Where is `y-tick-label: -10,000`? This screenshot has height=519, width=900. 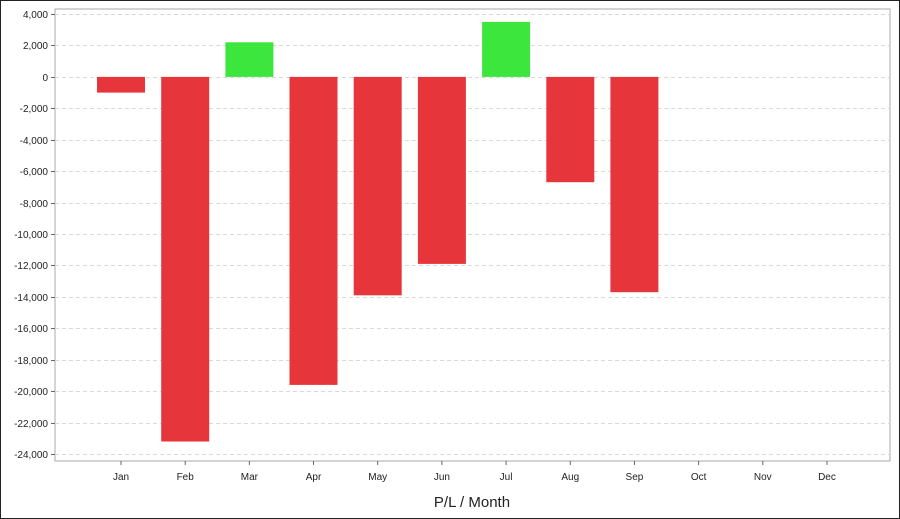
y-tick-label: -10,000 is located at coordinates (31, 235).